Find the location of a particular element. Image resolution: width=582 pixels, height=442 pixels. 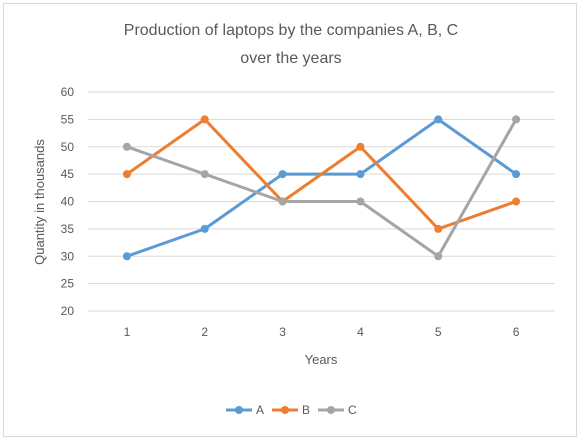

legend-label-A: A is located at coordinates (260, 410).